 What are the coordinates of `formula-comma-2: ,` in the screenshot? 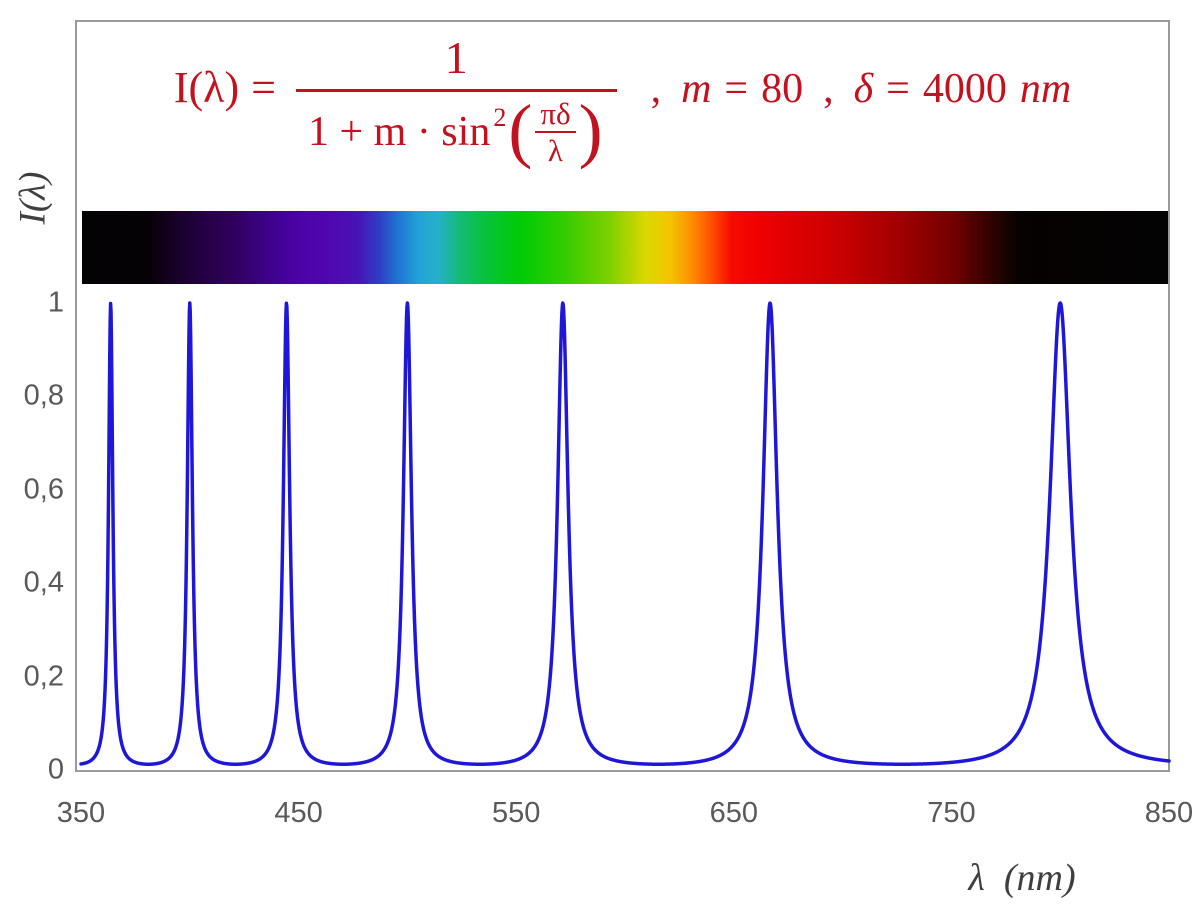 It's located at (828, 89).